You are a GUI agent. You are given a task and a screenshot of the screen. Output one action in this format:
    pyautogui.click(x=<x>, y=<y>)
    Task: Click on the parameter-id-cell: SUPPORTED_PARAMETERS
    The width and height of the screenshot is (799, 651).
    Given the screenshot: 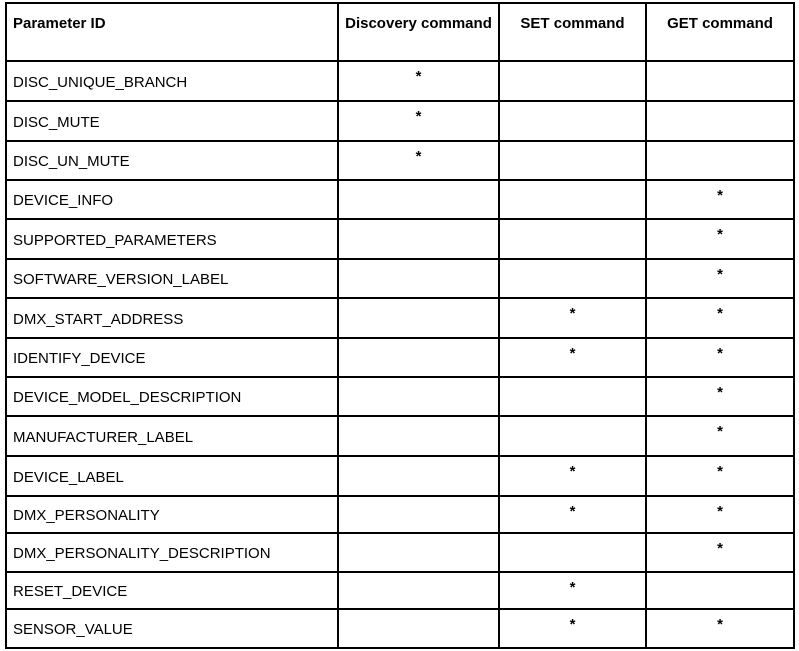 What is the action you would take?
    pyautogui.click(x=172, y=239)
    